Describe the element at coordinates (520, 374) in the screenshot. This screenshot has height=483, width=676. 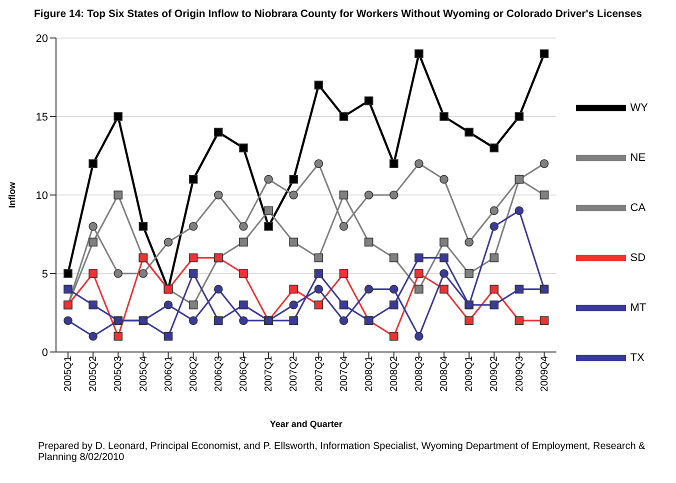
I see `x-tick-label: 2009Q3` at that location.